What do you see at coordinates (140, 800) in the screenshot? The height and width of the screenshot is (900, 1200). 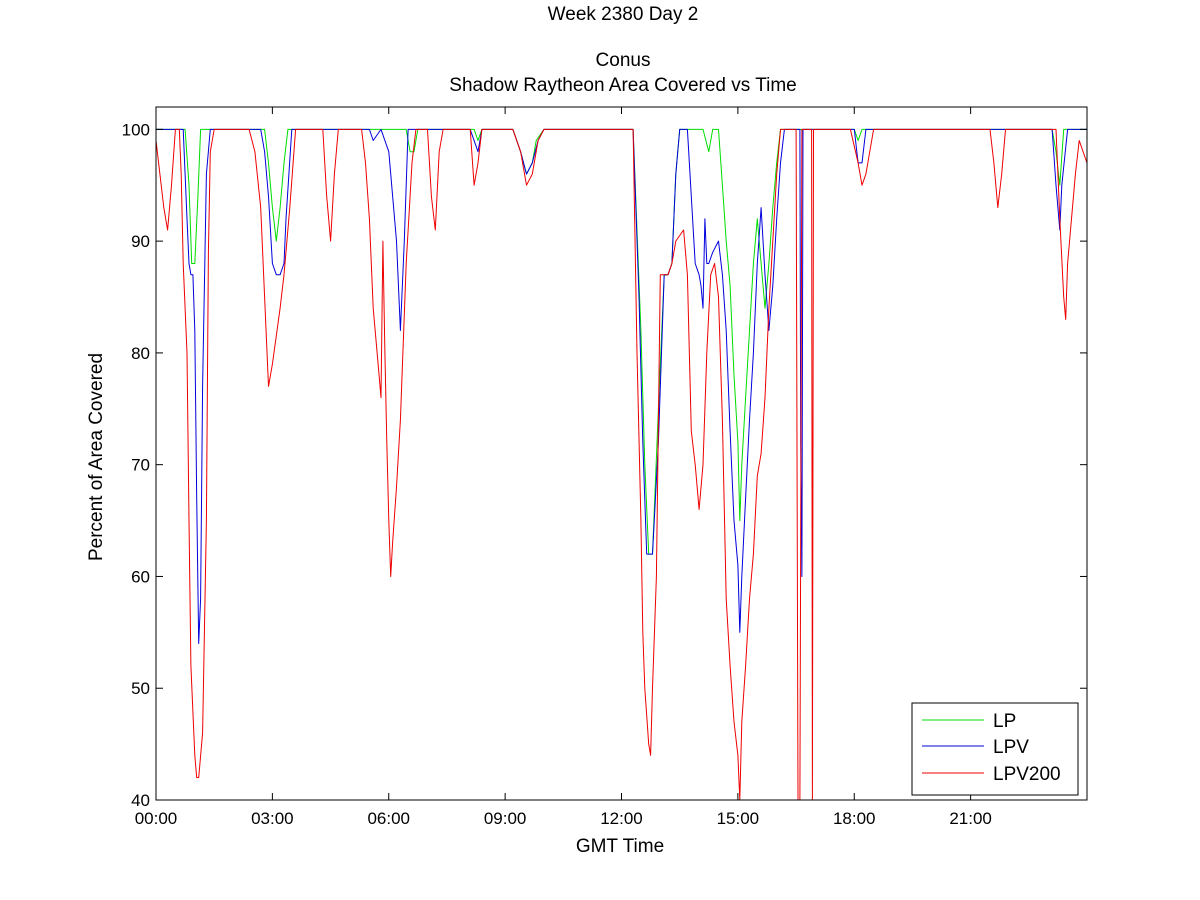 I see `y-tick-label: 40` at bounding box center [140, 800].